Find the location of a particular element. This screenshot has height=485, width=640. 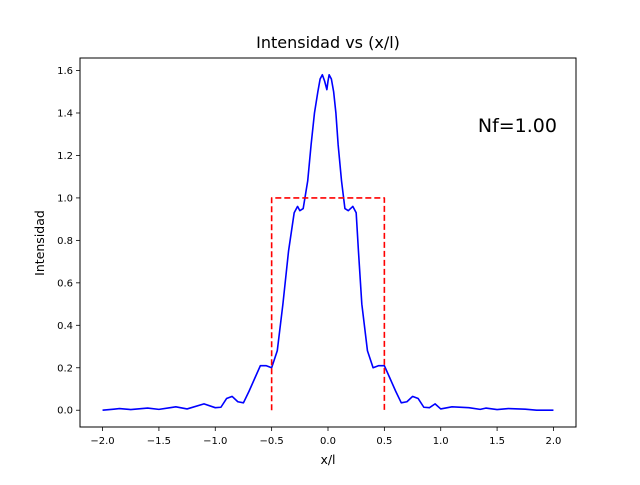

x-tick-label: 2.0 is located at coordinates (554, 441).